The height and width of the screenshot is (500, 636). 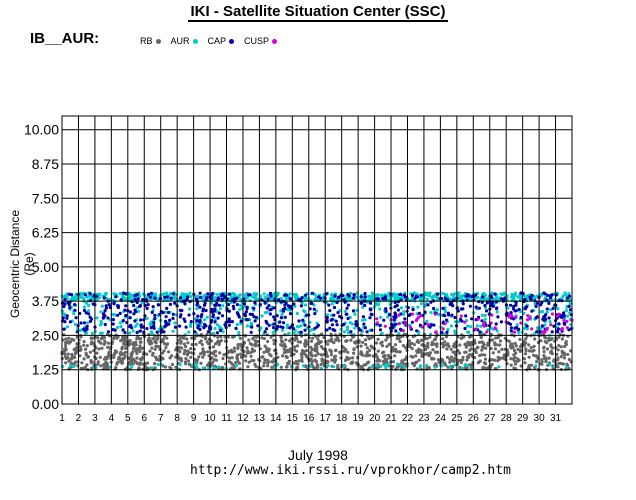 What do you see at coordinates (146, 41) in the screenshot?
I see `legend-label-rb: RB` at bounding box center [146, 41].